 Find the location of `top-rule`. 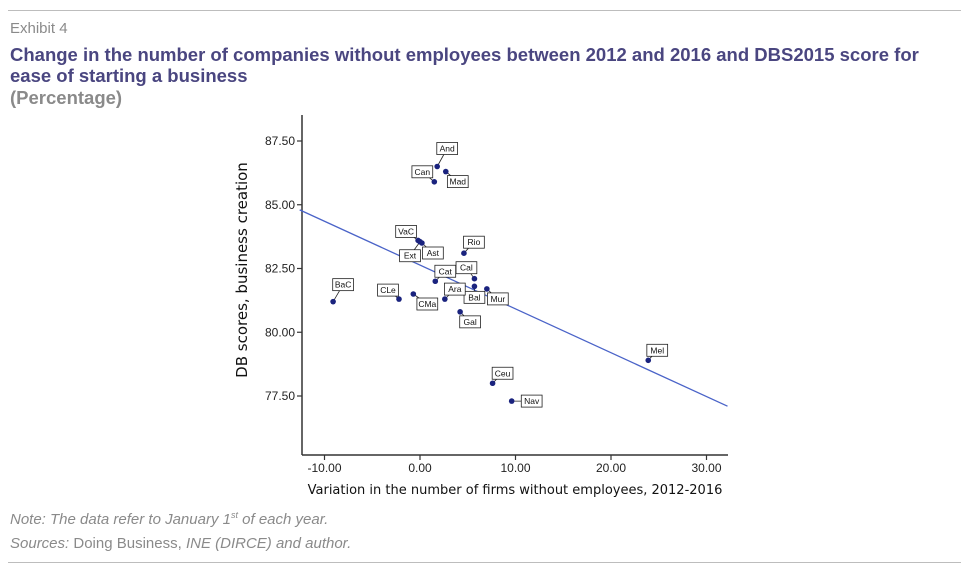

top-rule is located at coordinates (484, 10).